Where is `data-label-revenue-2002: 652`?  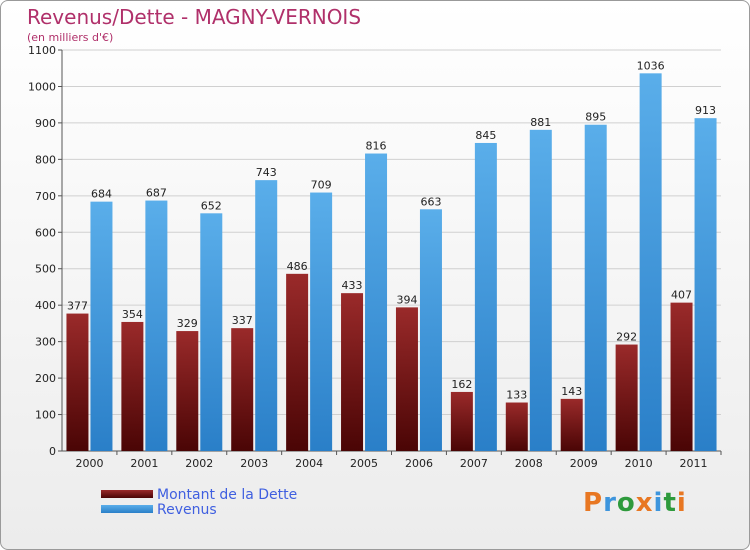 data-label-revenue-2002: 652 is located at coordinates (211, 205).